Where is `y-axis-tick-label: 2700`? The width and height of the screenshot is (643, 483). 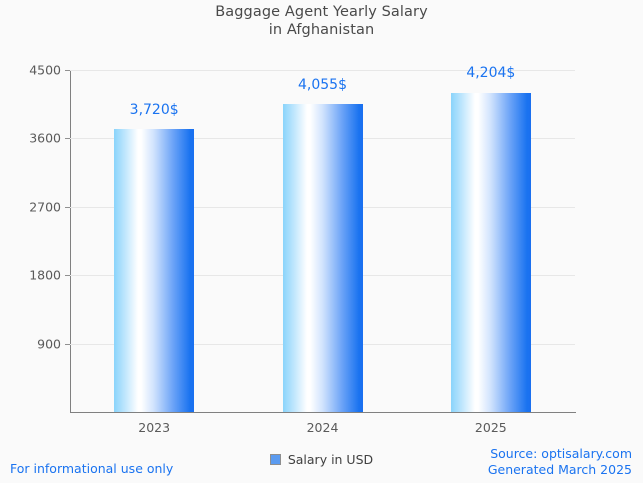 y-axis-tick-label: 2700 is located at coordinates (45, 207).